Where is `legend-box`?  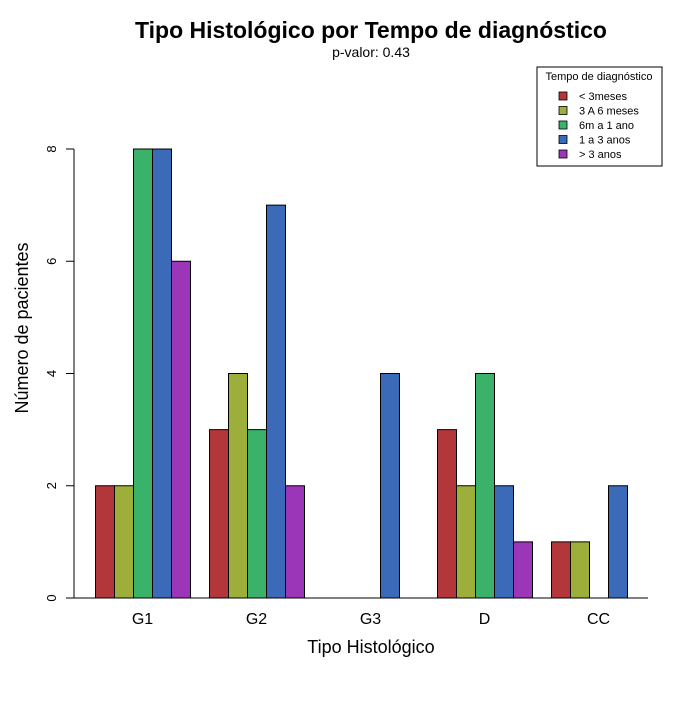
legend-box is located at coordinates (599, 116).